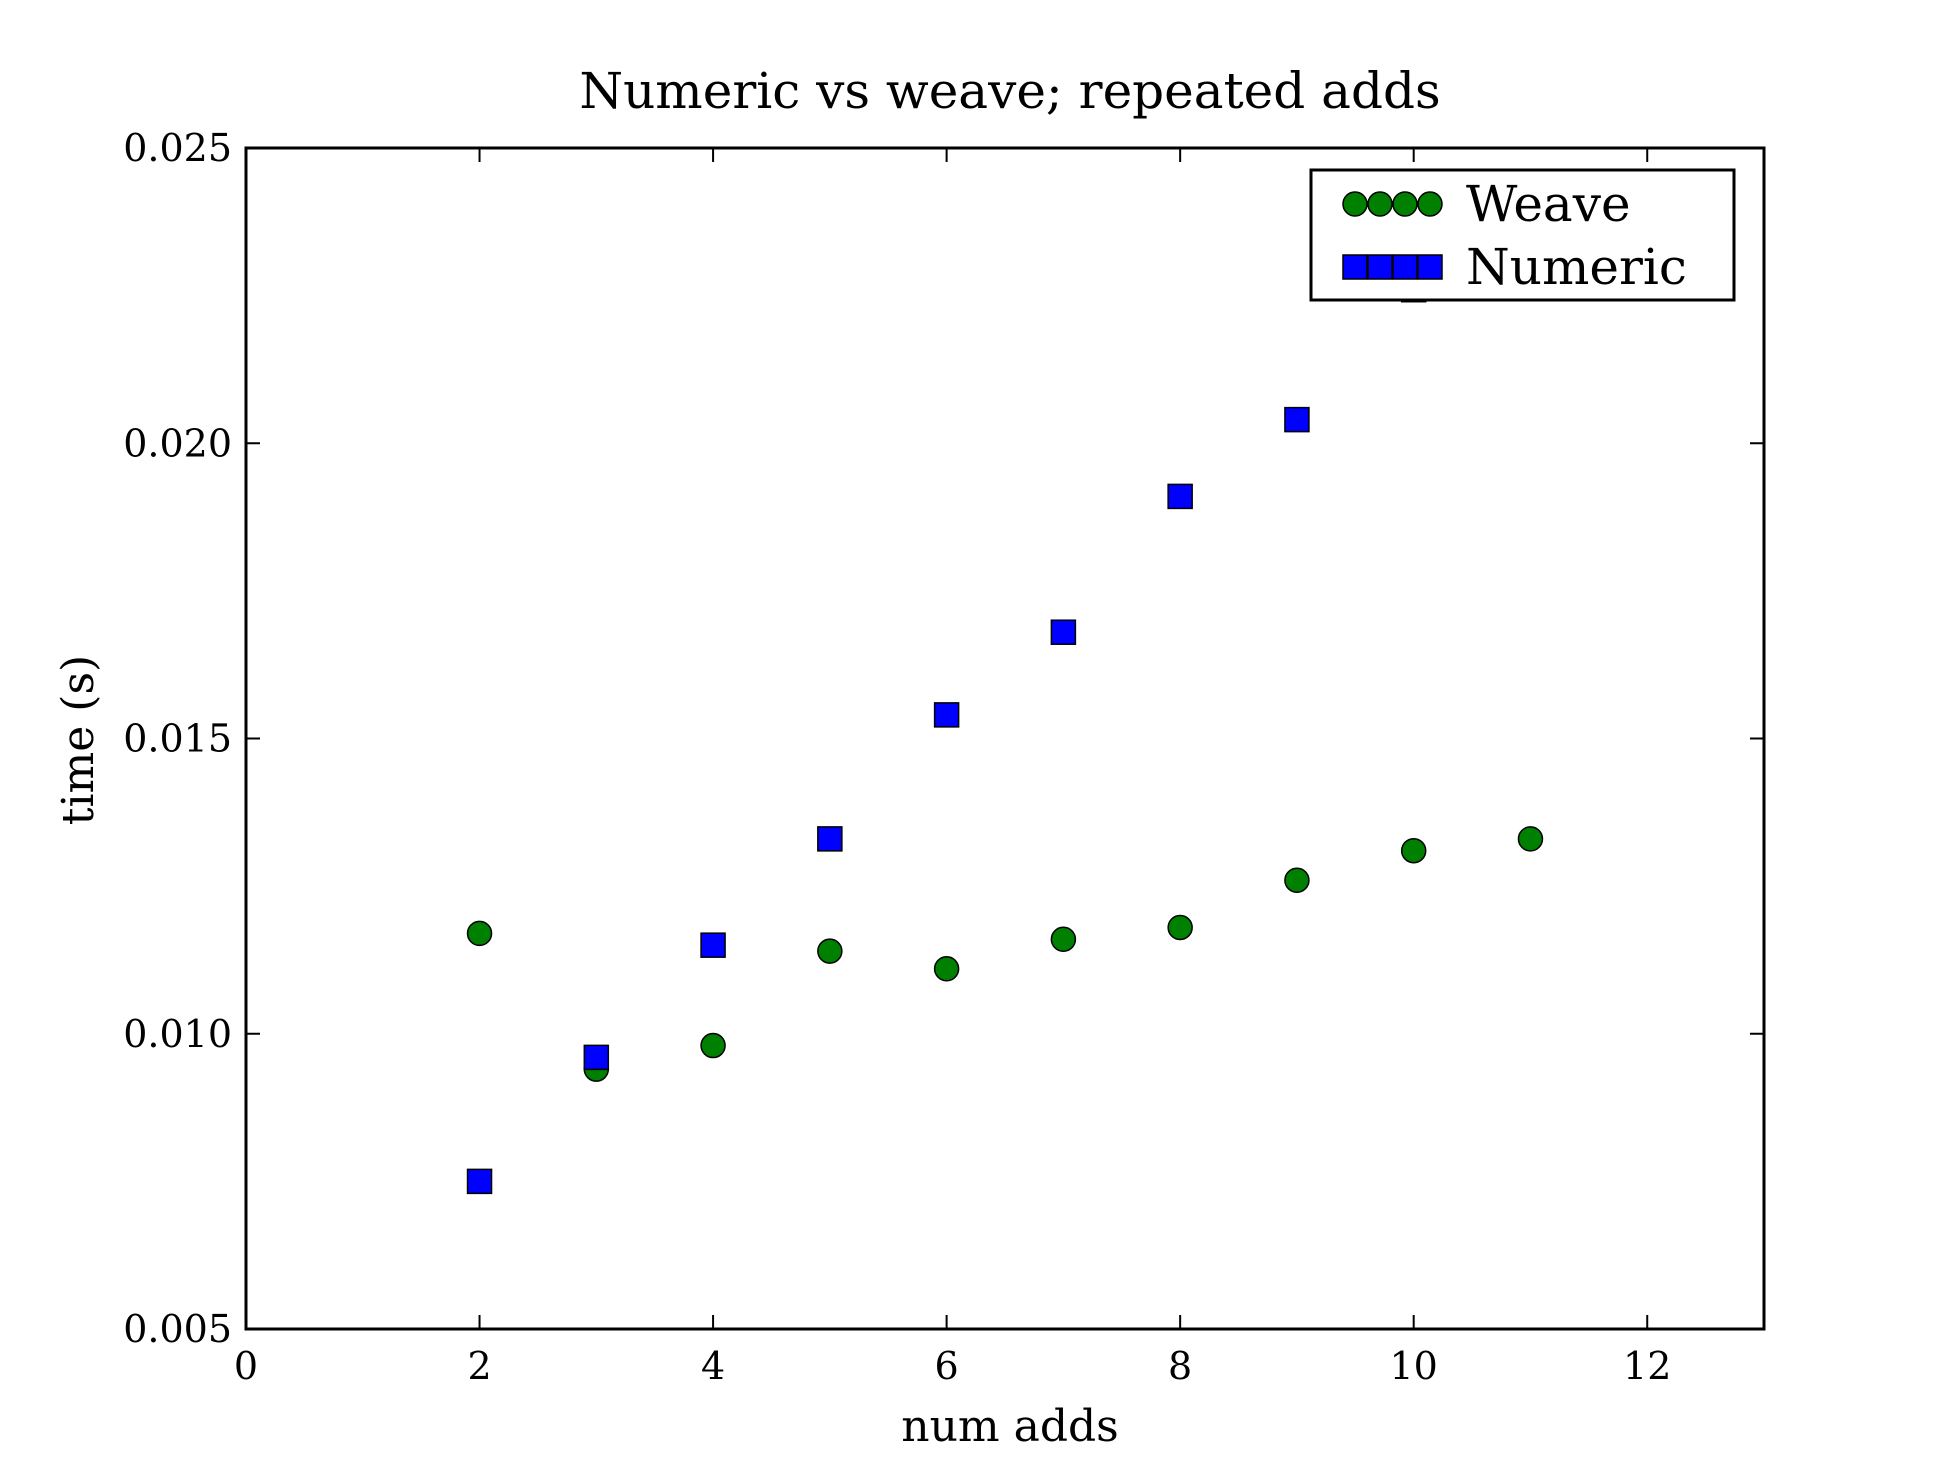 This screenshot has width=1950, height=1475. I want to click on x-tick-label: 10, so click(1414, 1366).